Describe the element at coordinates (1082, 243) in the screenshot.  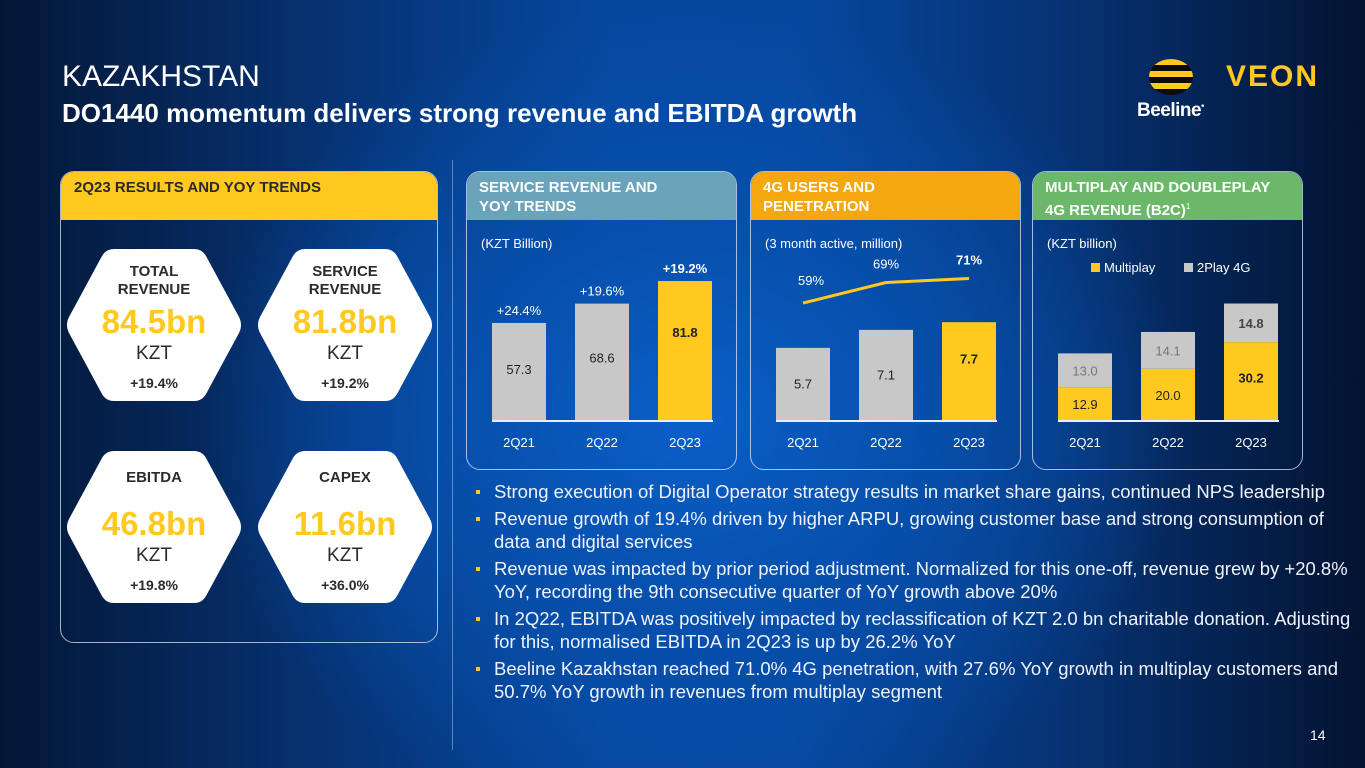
I see `chart-unit-label: (KZT billion)` at that location.